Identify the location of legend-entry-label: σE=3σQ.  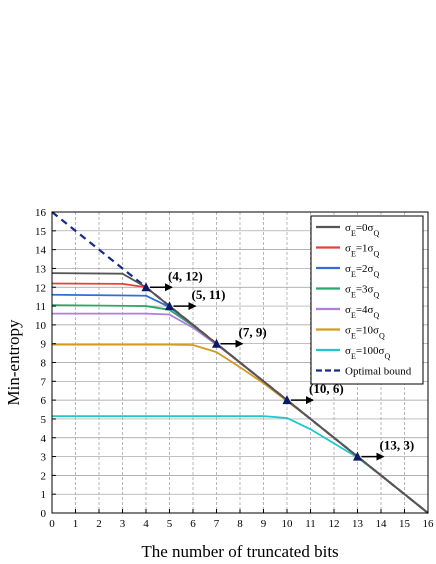
(362, 292).